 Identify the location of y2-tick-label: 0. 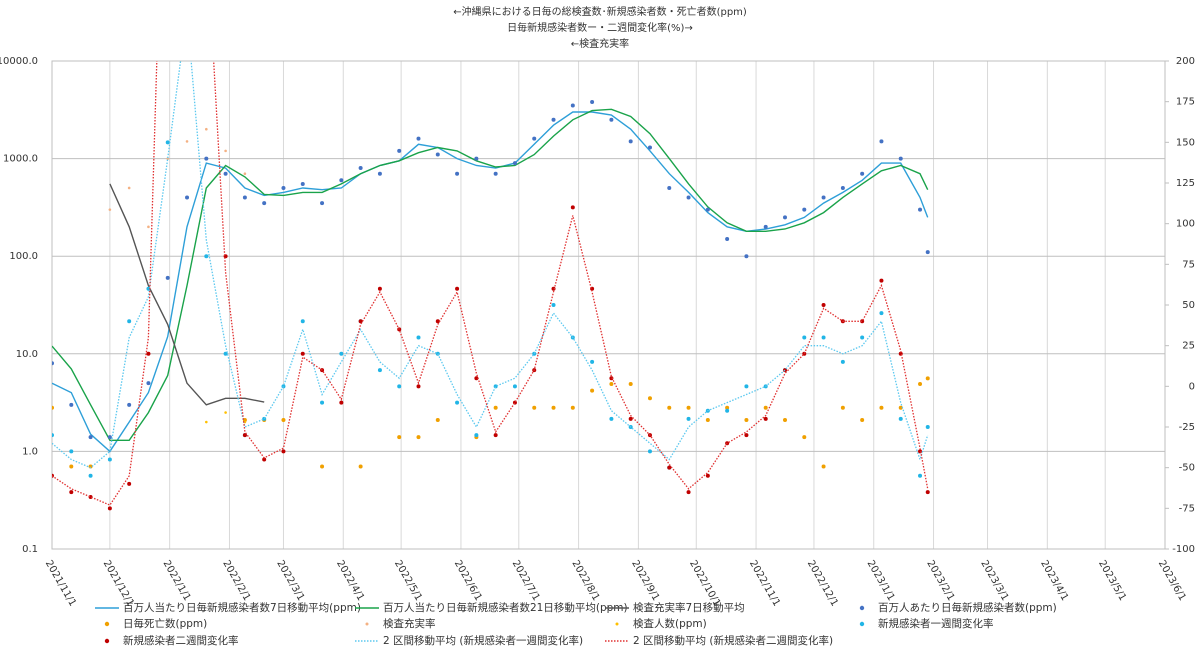
(1192, 386).